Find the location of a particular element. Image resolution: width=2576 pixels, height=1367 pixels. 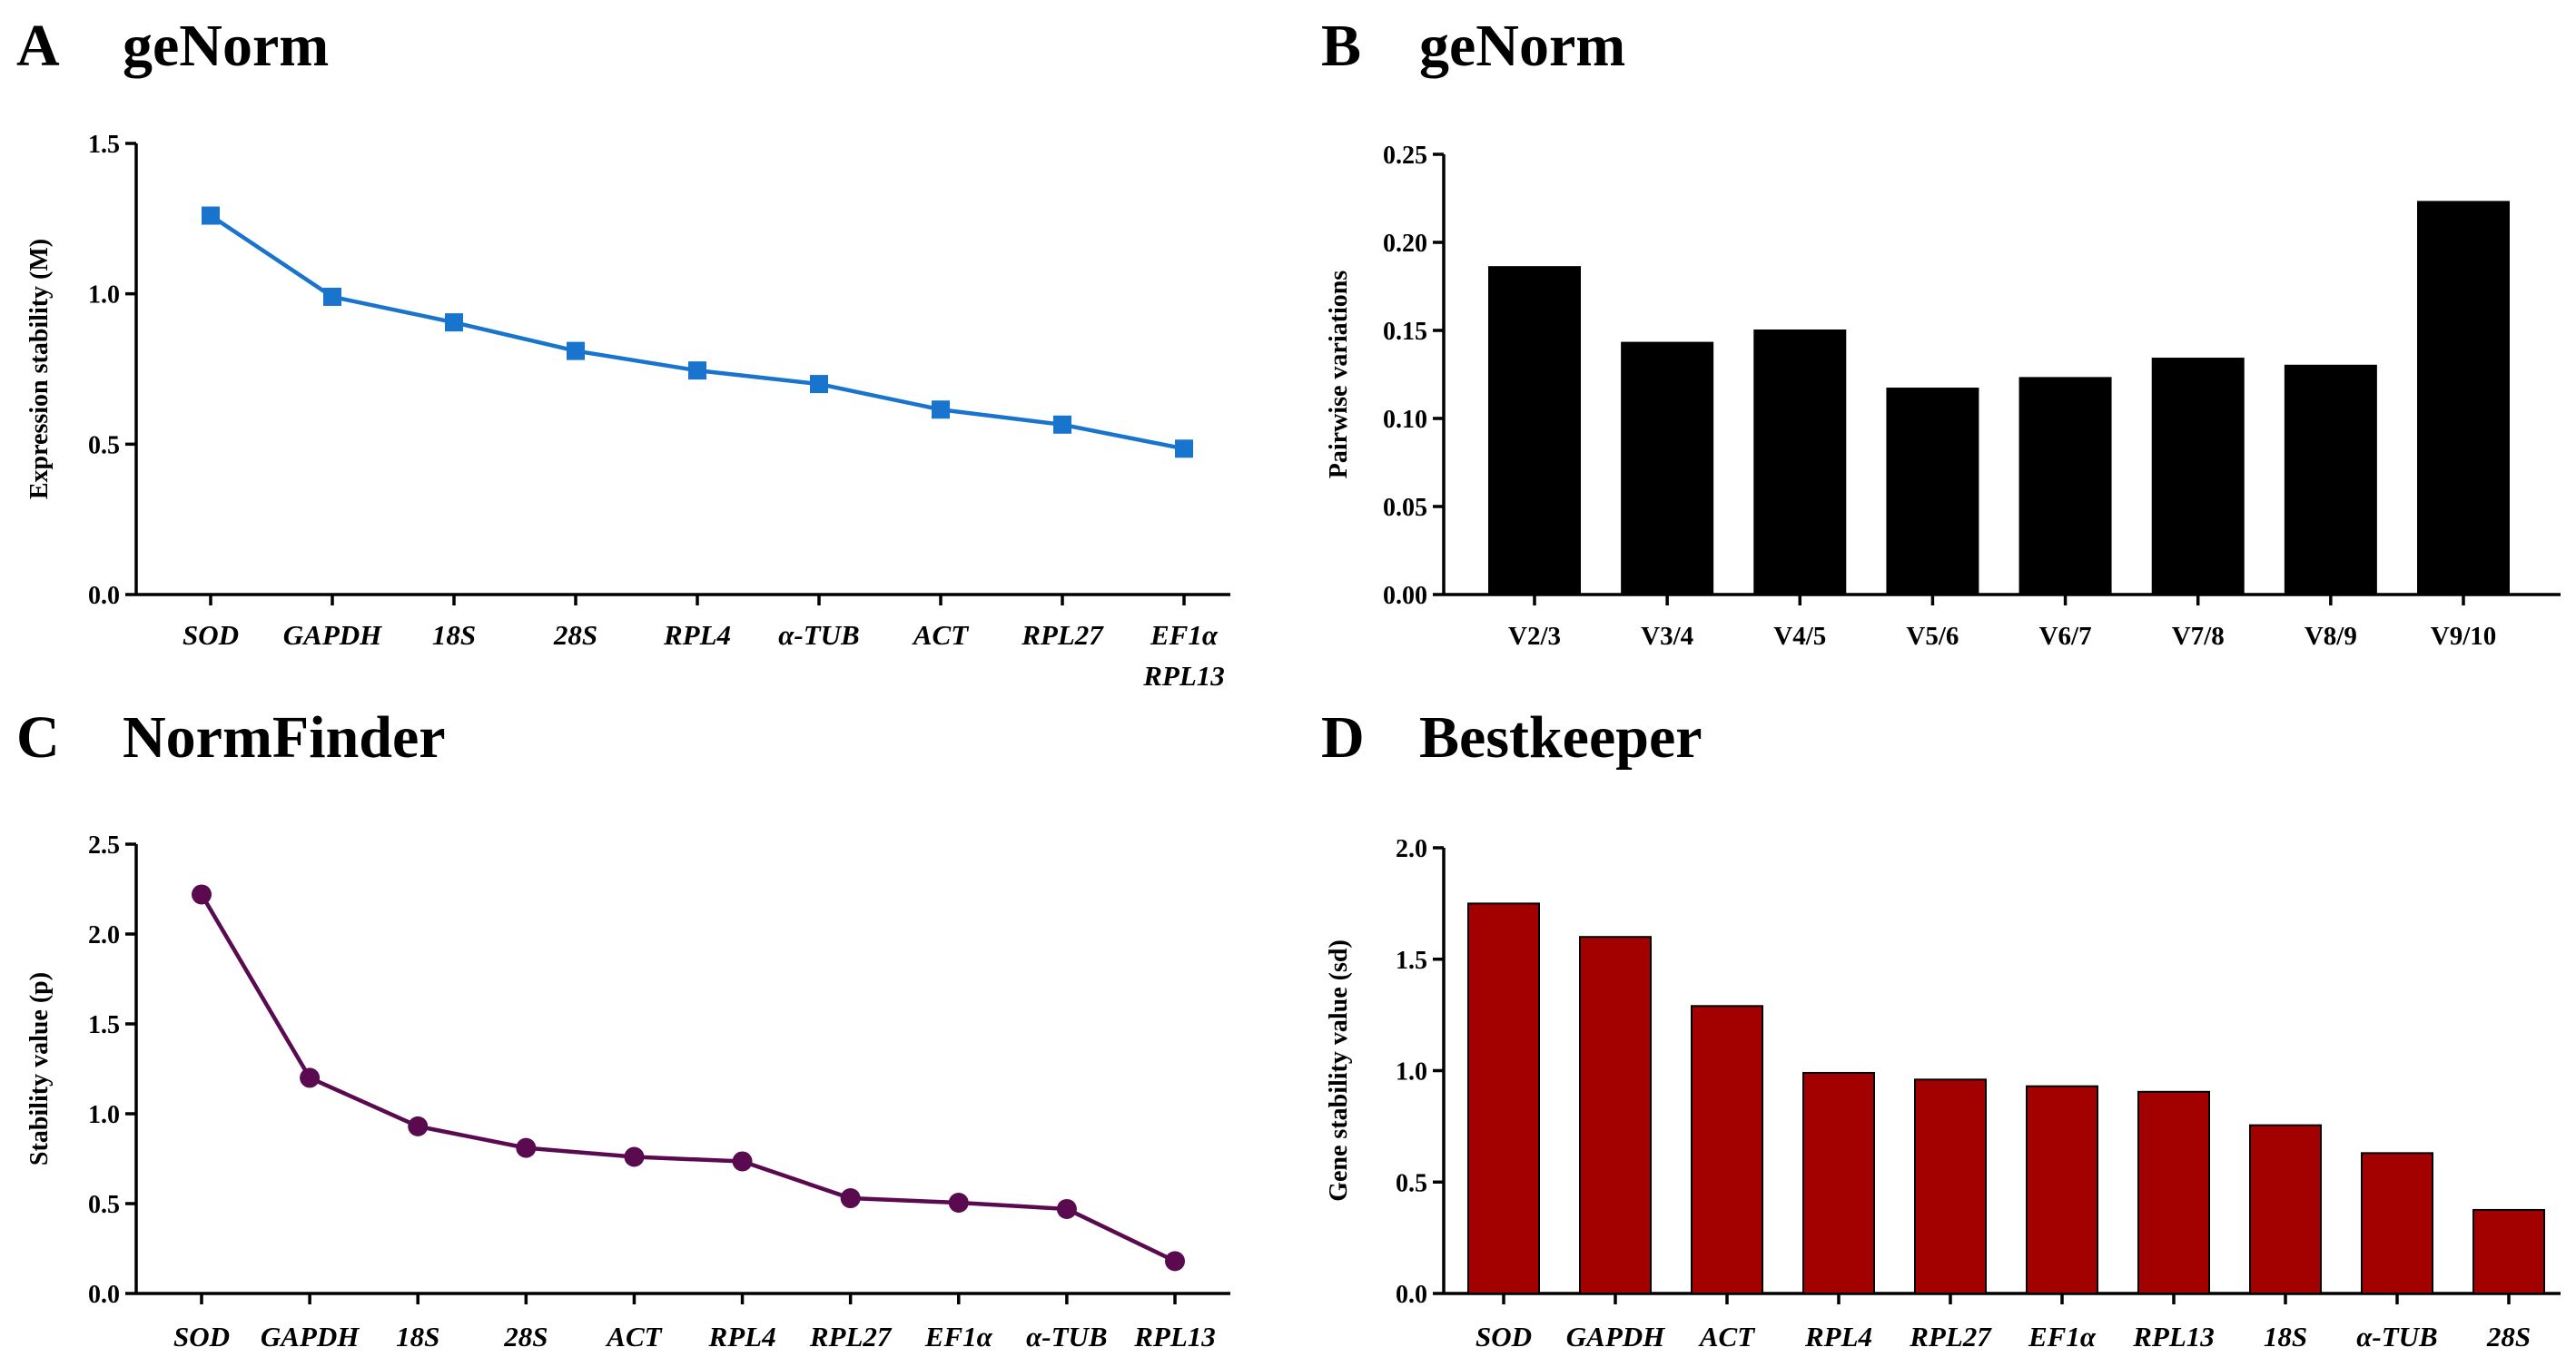

y-tick-label: 2.5 is located at coordinates (104, 845).